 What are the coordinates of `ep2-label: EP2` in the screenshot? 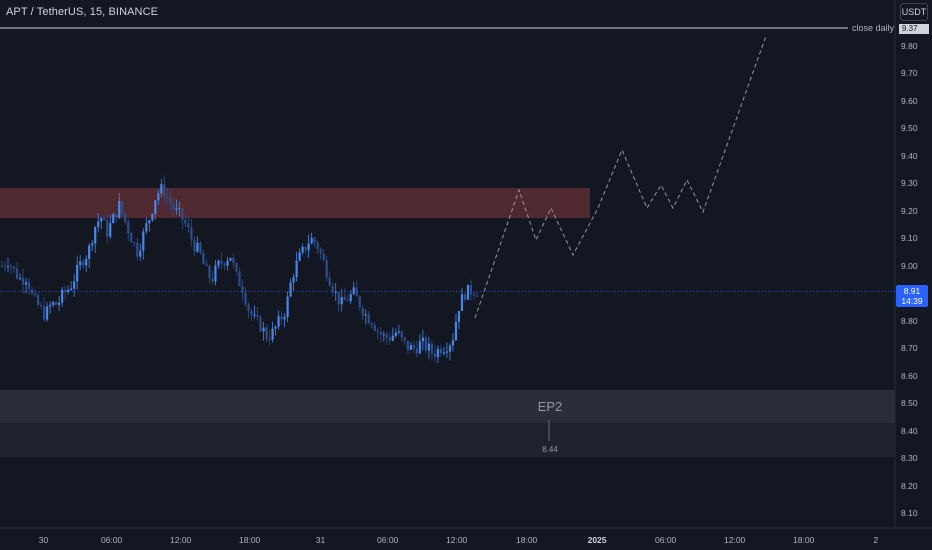 It's located at (550, 406).